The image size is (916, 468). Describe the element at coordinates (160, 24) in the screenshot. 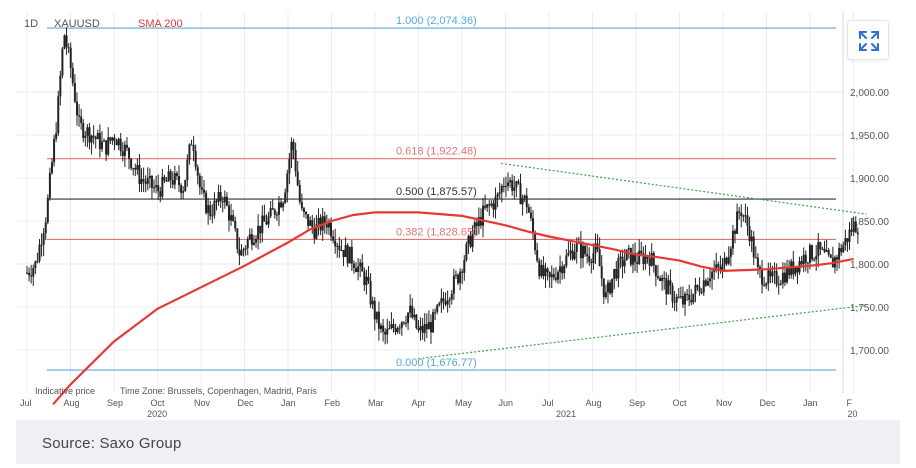

I see `sma-legend-label: SMA 200` at that location.